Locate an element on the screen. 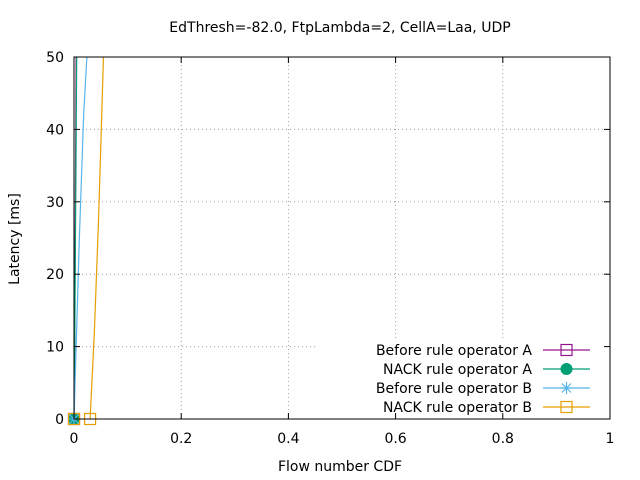 The height and width of the screenshot is (480, 640). legend-background is located at coordinates (462, 378).